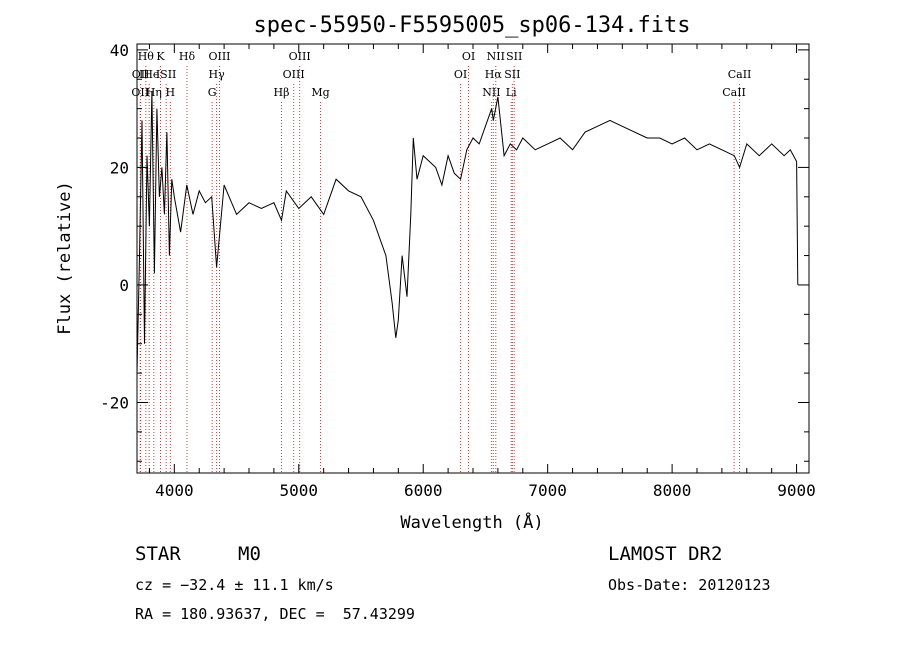 The width and height of the screenshot is (900, 650). What do you see at coordinates (275, 614) in the screenshot?
I see `coordinates: RA = 180.93637, DEC = 57.43299` at bounding box center [275, 614].